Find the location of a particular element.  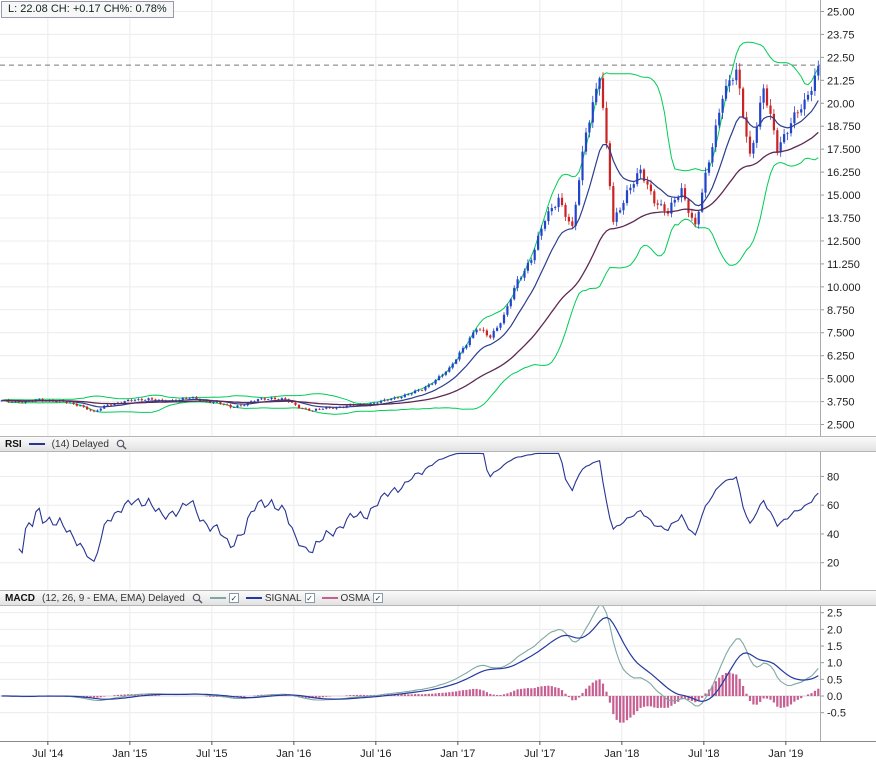

y-axis-label: 2.500 is located at coordinates (841, 426).